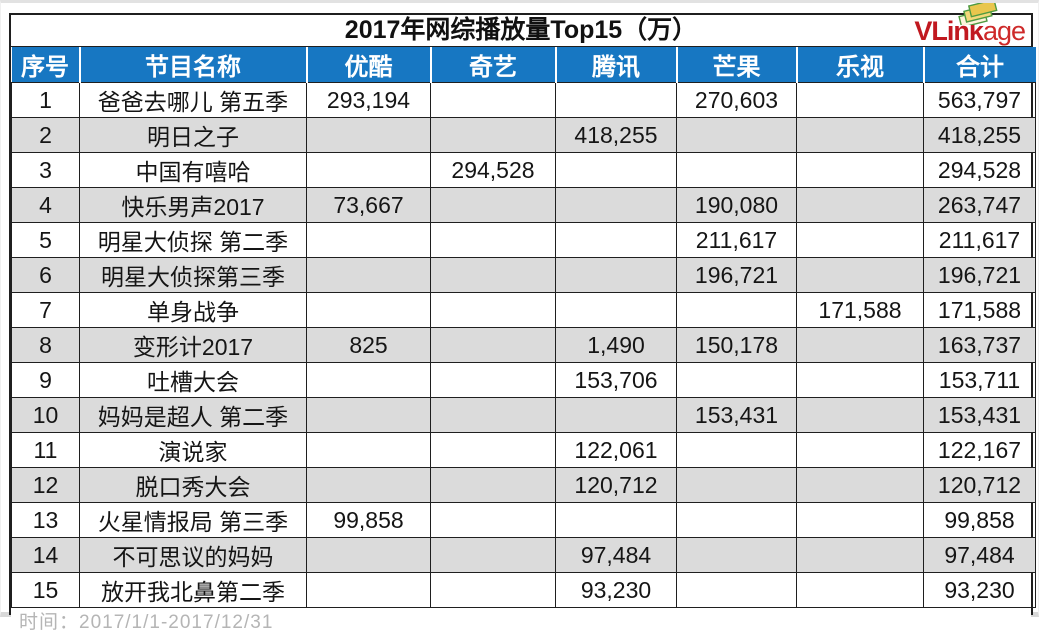 The image size is (1039, 634). What do you see at coordinates (193, 520) in the screenshot?
I see `cell-name: 火星情报局 第三季` at bounding box center [193, 520].